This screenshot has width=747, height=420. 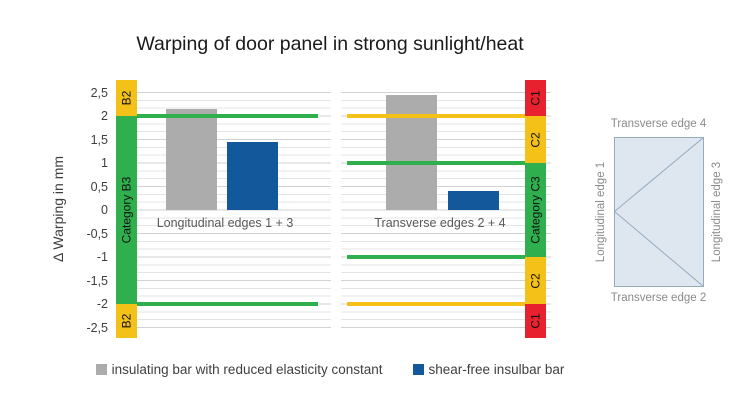 I want to click on bar-shearfree-transverse, so click(x=473, y=200).